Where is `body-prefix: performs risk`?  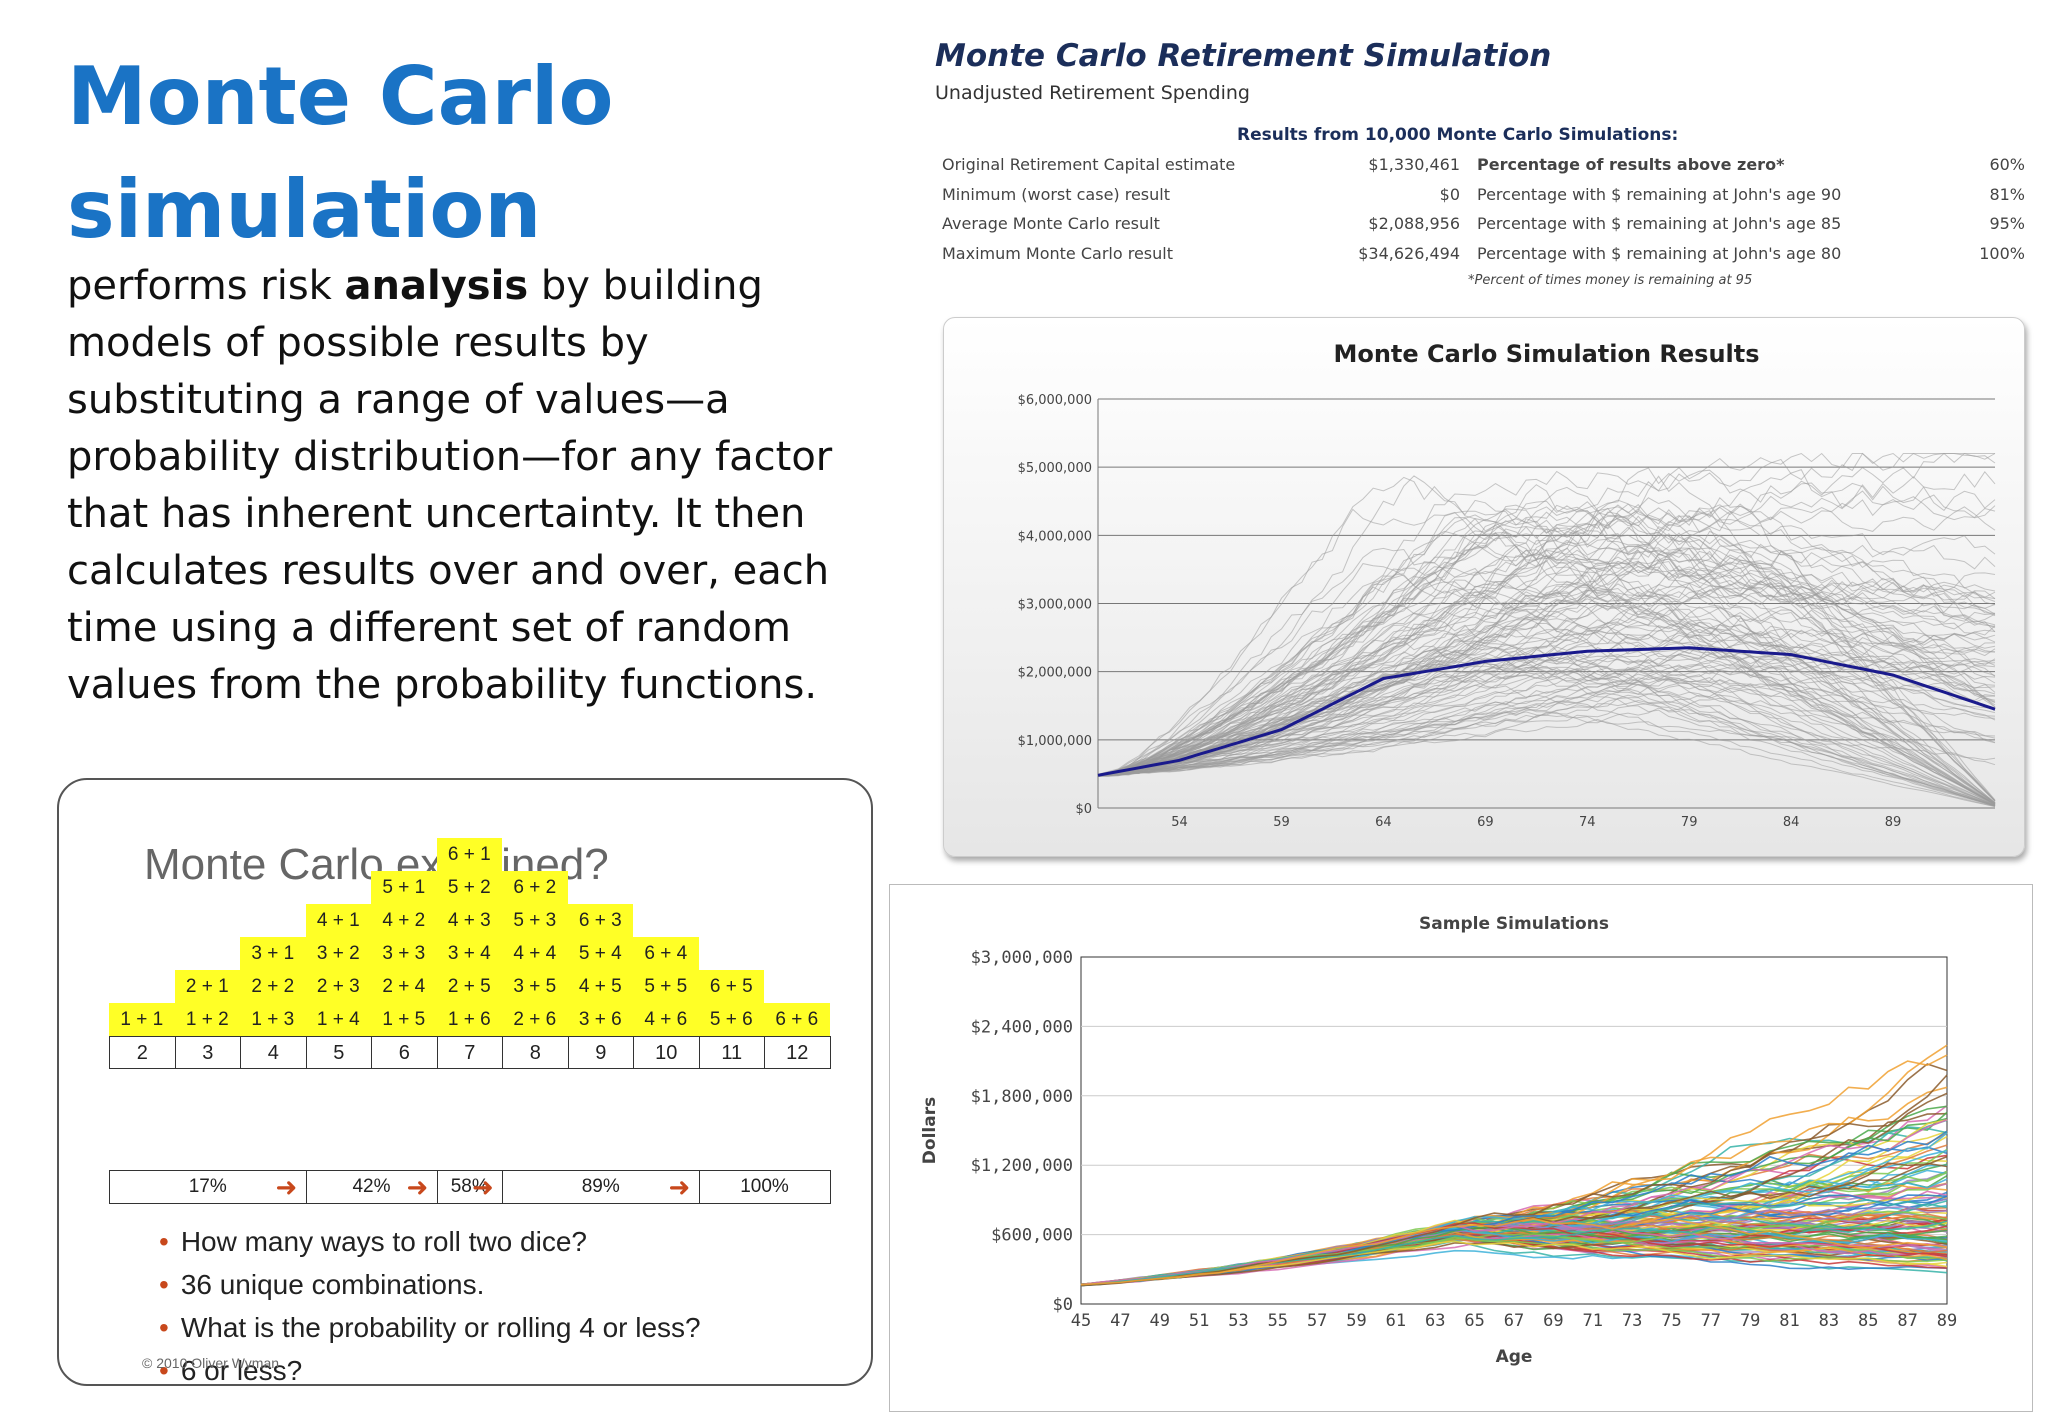
body-prefix: performs risk is located at coordinates (206, 286).